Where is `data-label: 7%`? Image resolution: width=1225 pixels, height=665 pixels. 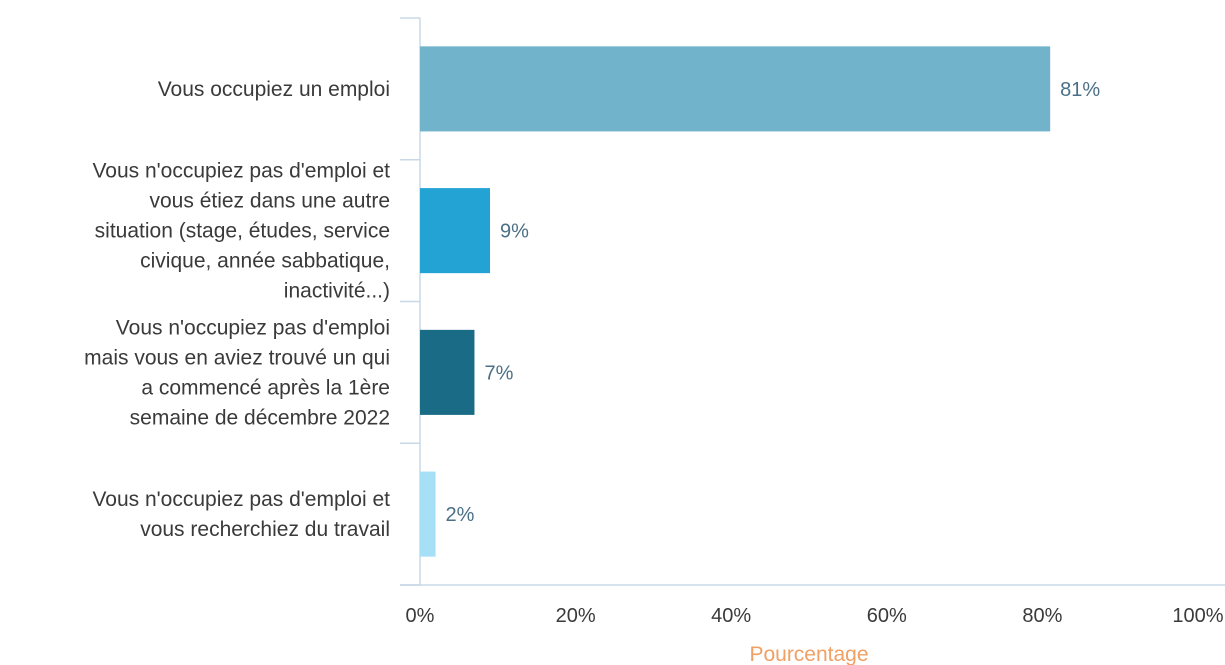
data-label: 7% is located at coordinates (498, 373).